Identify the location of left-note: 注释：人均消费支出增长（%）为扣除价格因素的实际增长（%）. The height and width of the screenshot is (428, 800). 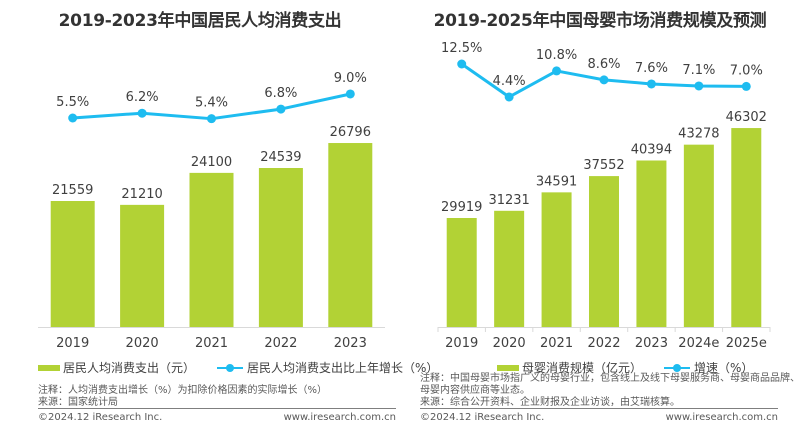
(183, 390).